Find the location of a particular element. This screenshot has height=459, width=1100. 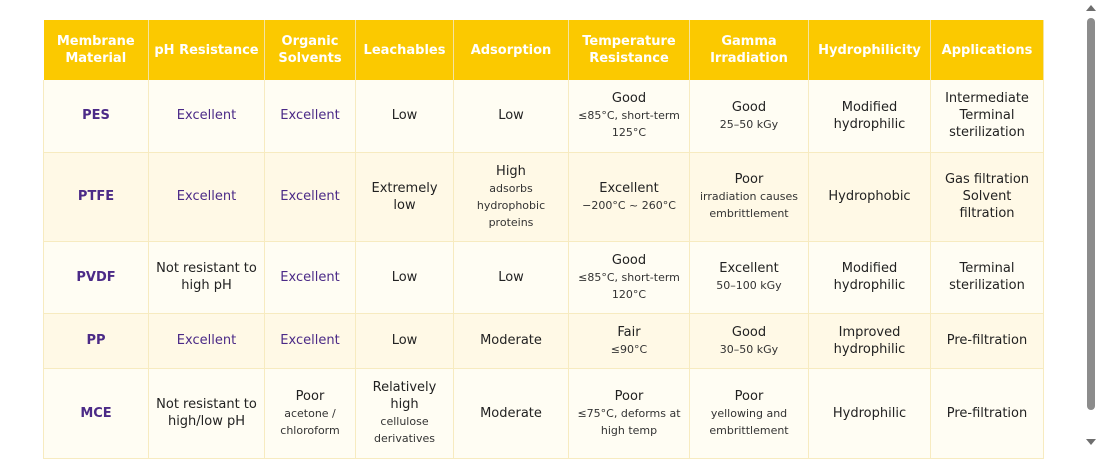

cell-main: Extremely low is located at coordinates (404, 196).